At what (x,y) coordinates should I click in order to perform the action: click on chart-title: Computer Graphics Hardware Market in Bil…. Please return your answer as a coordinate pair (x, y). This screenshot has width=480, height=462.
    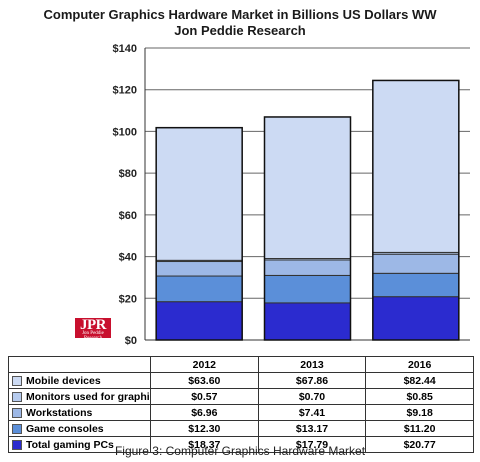
    Looking at the image, I should click on (240, 14).